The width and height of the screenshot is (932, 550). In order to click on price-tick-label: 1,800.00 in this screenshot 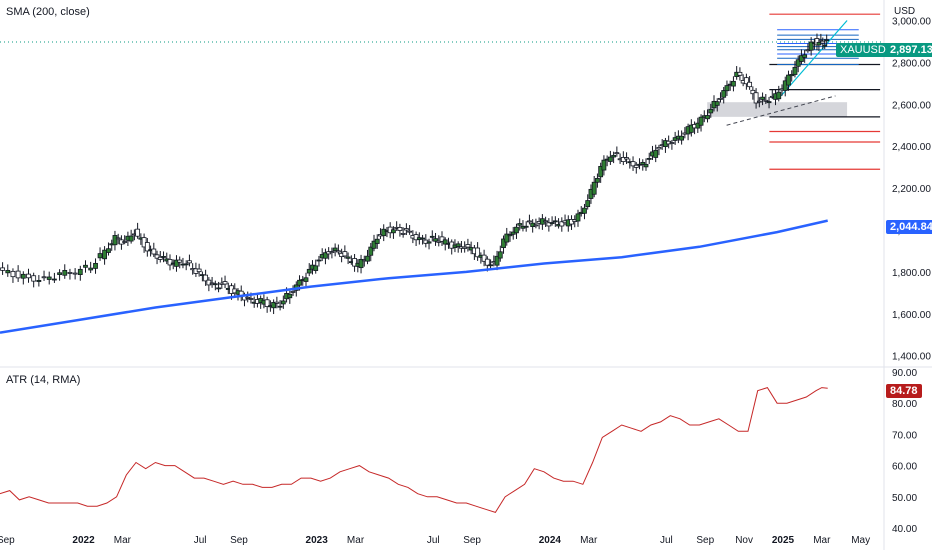, I will do `click(911, 273)`.